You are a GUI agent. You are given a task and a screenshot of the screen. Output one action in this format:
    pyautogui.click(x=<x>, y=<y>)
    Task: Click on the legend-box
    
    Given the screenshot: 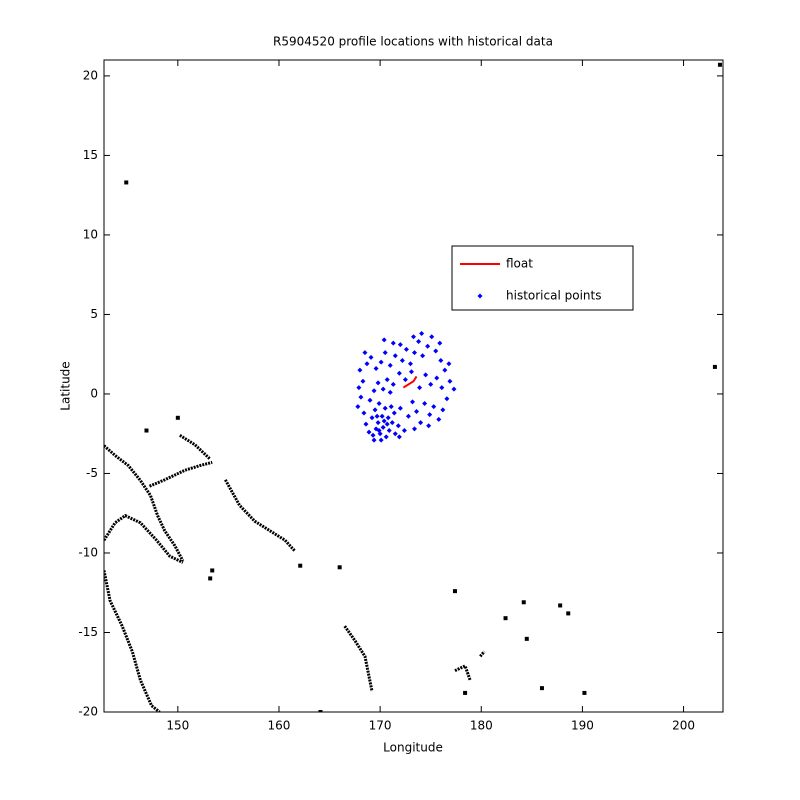 What is the action you would take?
    pyautogui.click(x=542, y=278)
    